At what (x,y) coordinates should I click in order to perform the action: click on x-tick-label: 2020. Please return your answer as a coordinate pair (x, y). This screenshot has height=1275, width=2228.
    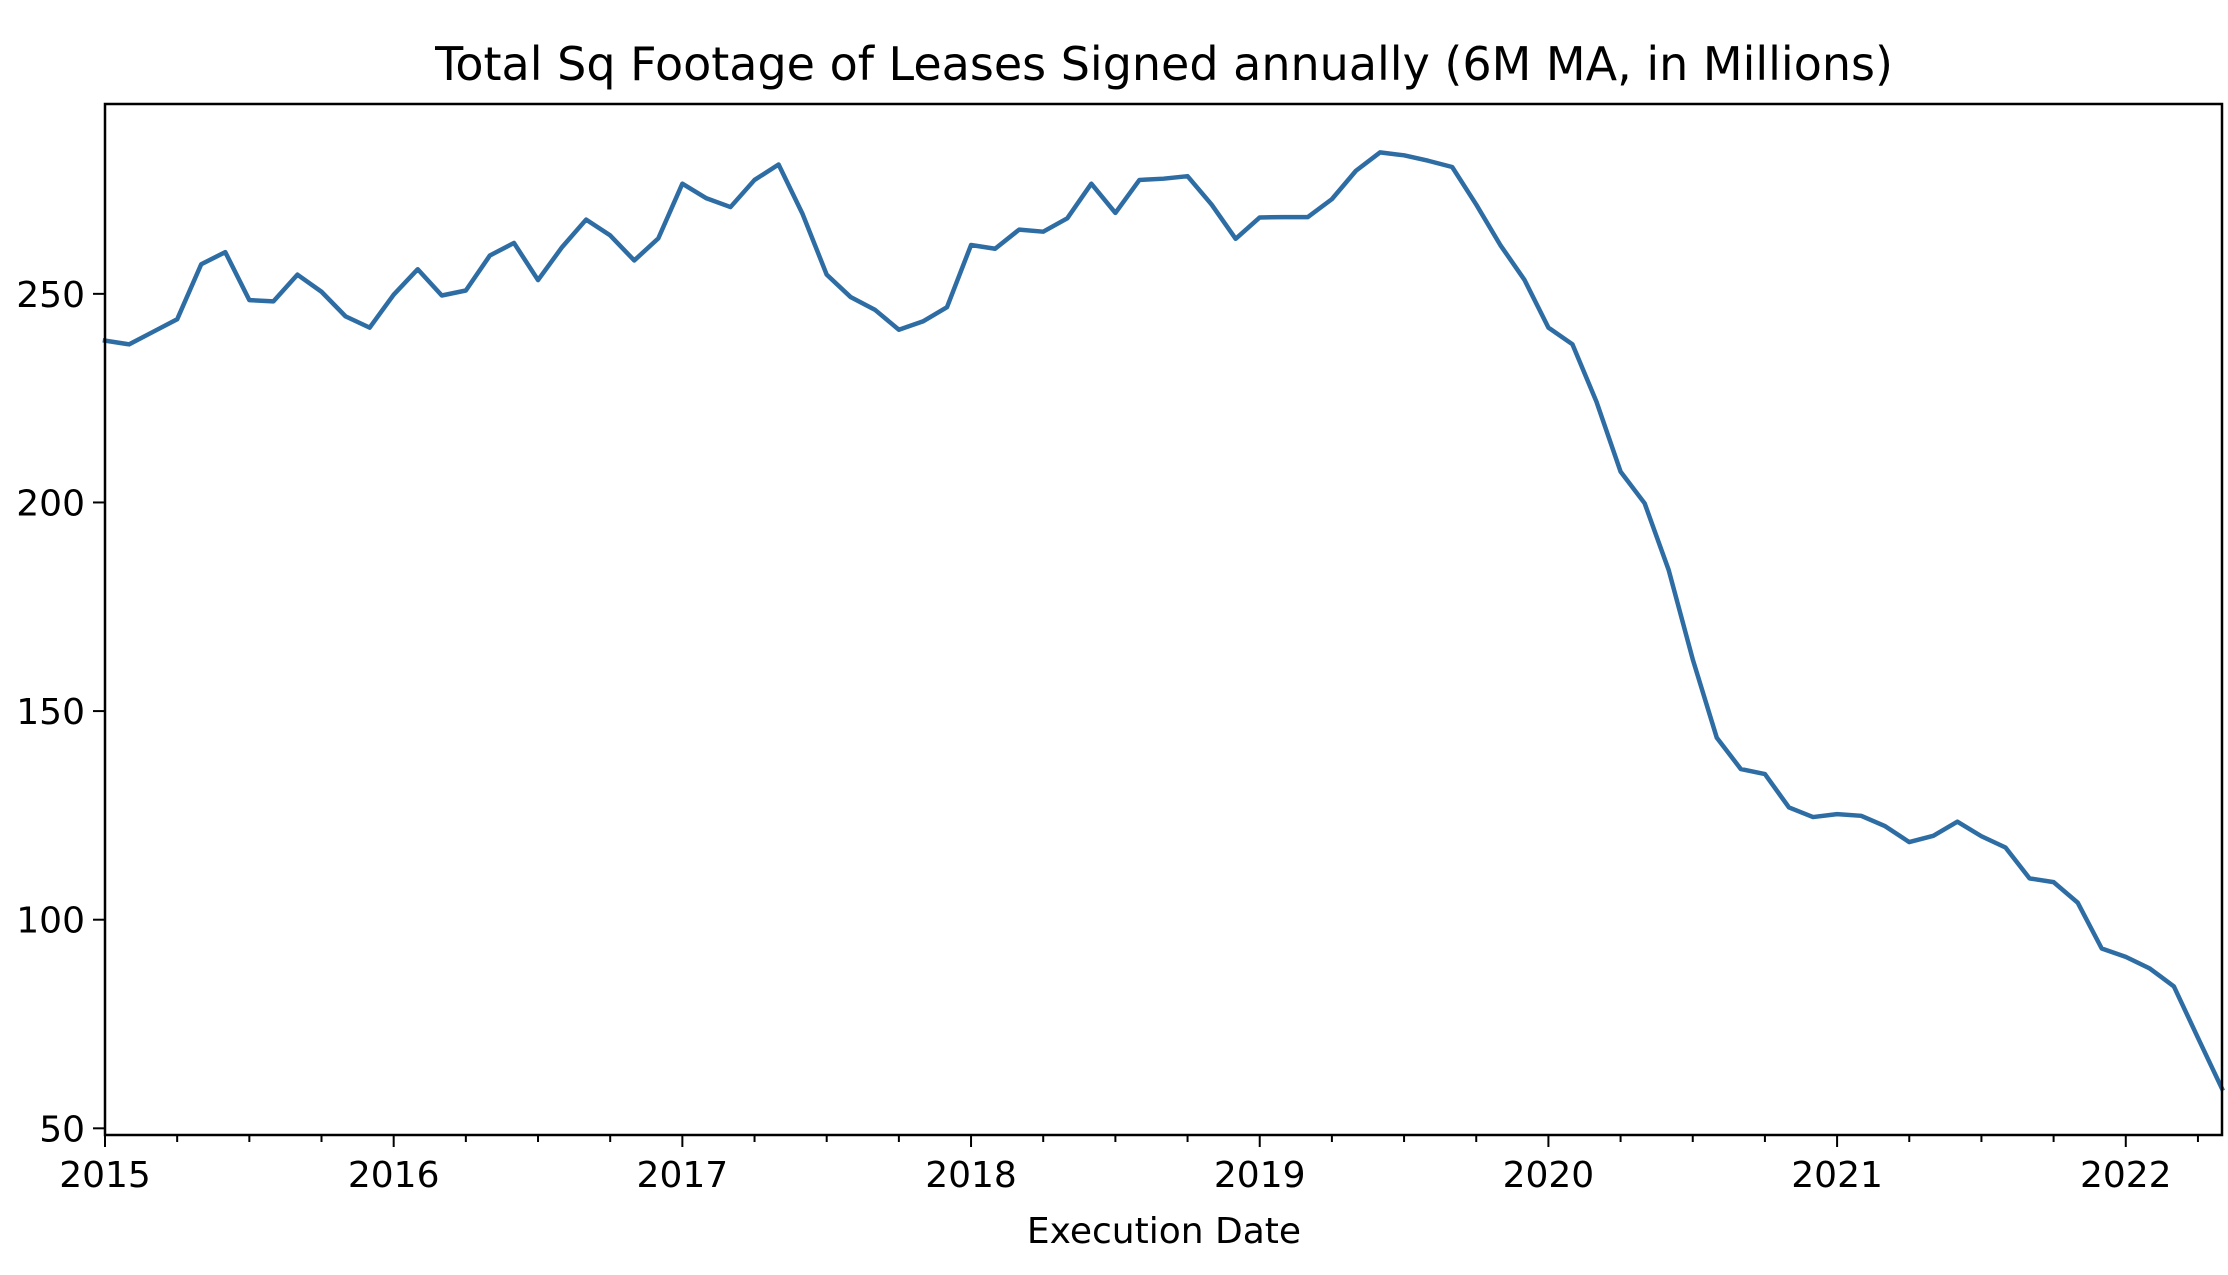
    Looking at the image, I should click on (1549, 1175).